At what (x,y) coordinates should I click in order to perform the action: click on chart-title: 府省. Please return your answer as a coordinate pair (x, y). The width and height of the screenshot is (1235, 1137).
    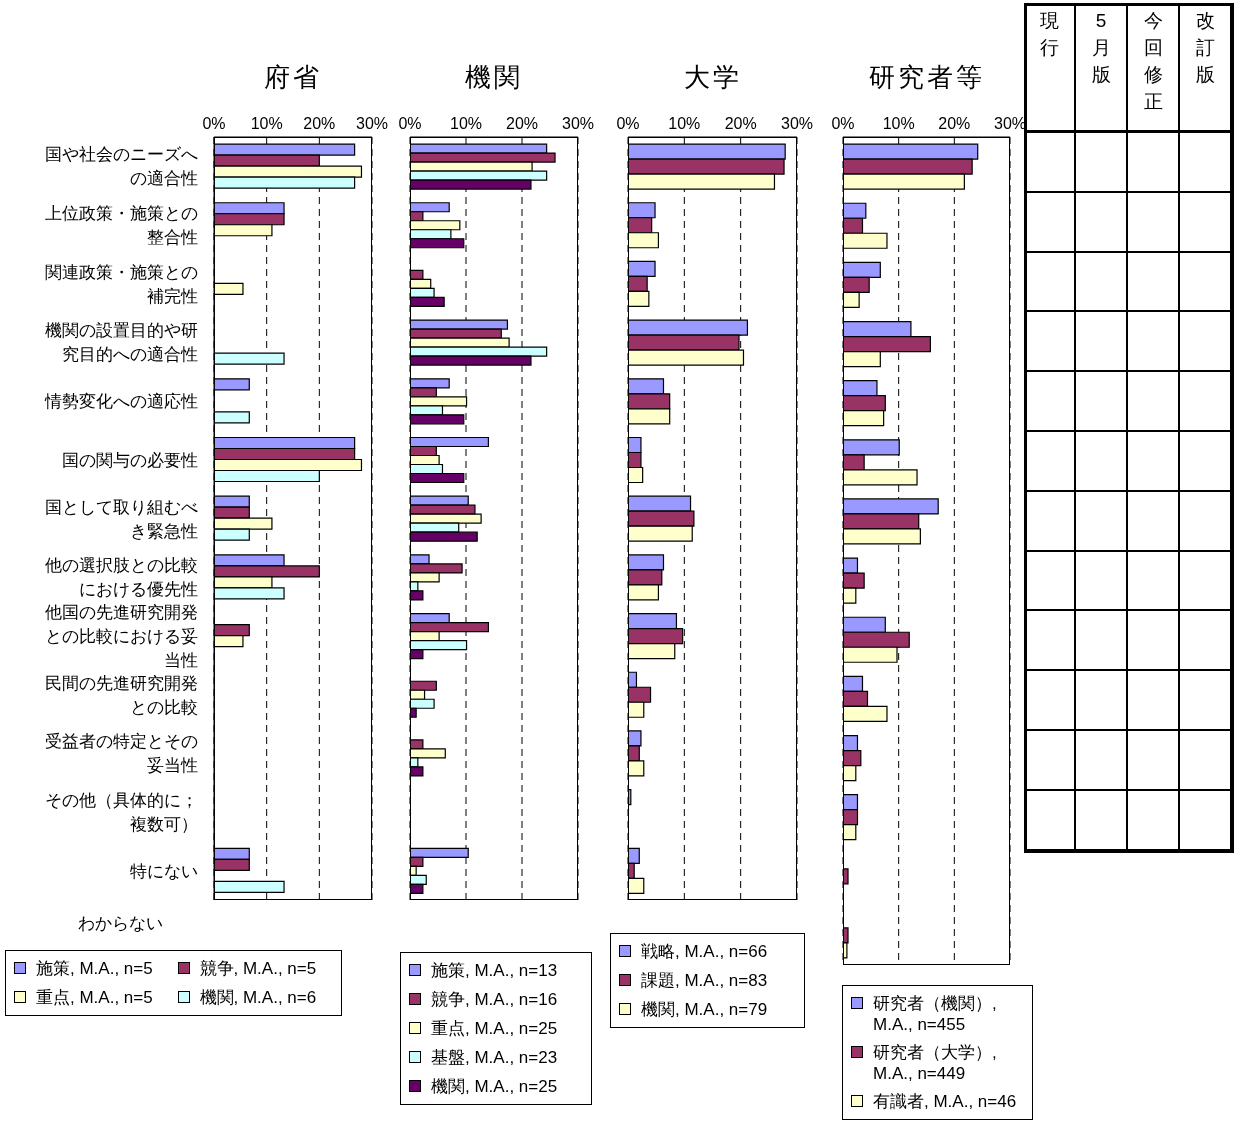
    Looking at the image, I should click on (293, 77).